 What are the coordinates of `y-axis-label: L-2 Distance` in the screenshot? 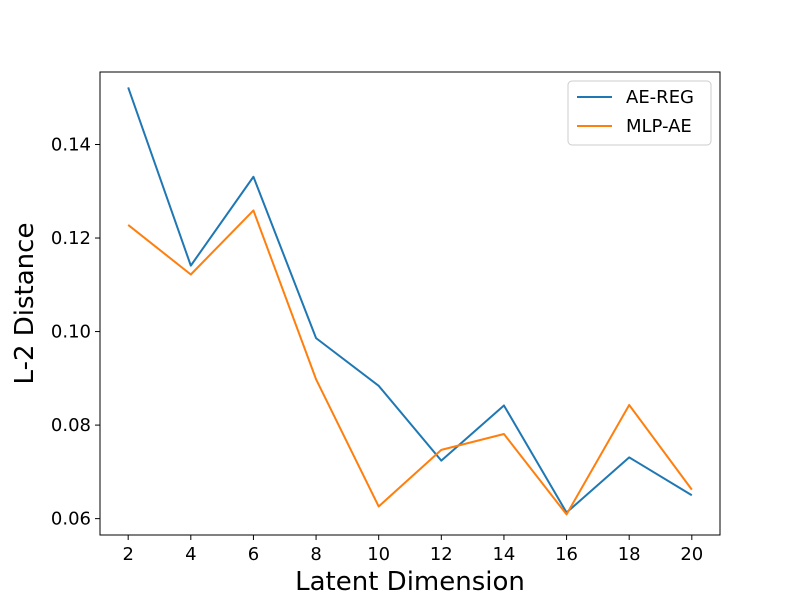 It's located at (25, 304).